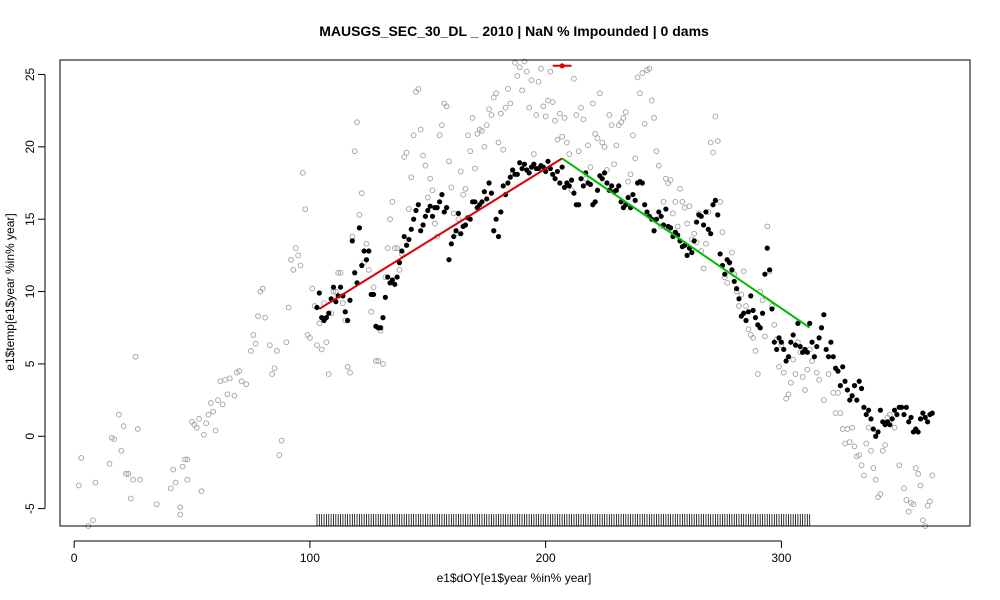  What do you see at coordinates (30, 436) in the screenshot?
I see `y-tick-label: 0` at bounding box center [30, 436].